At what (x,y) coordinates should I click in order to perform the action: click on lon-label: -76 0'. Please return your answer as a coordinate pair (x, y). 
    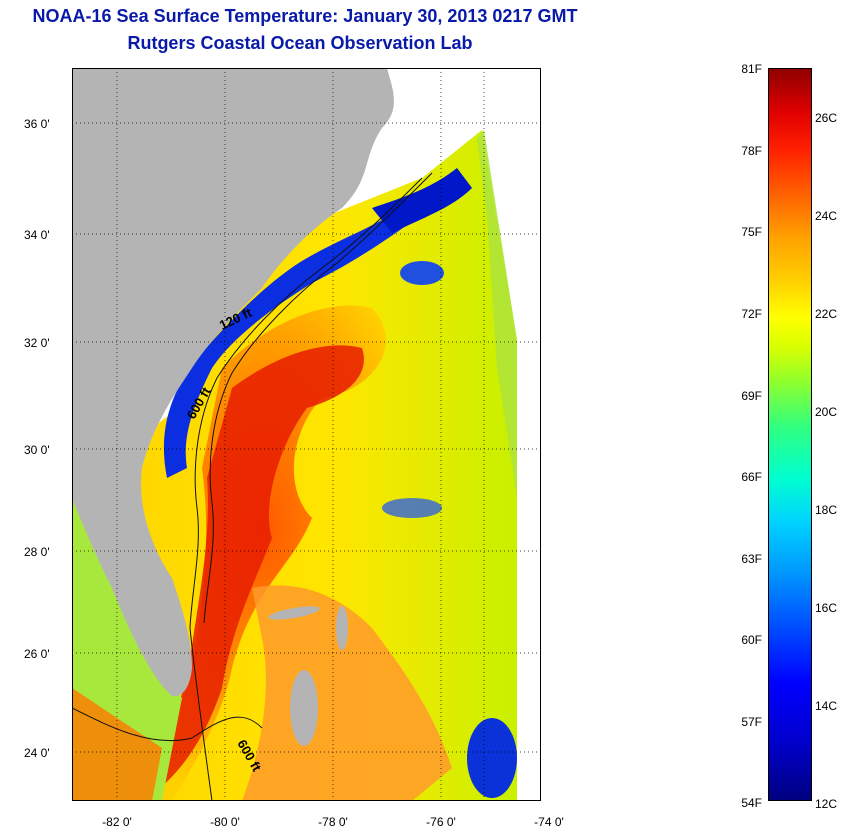
    Looking at the image, I should click on (441, 822).